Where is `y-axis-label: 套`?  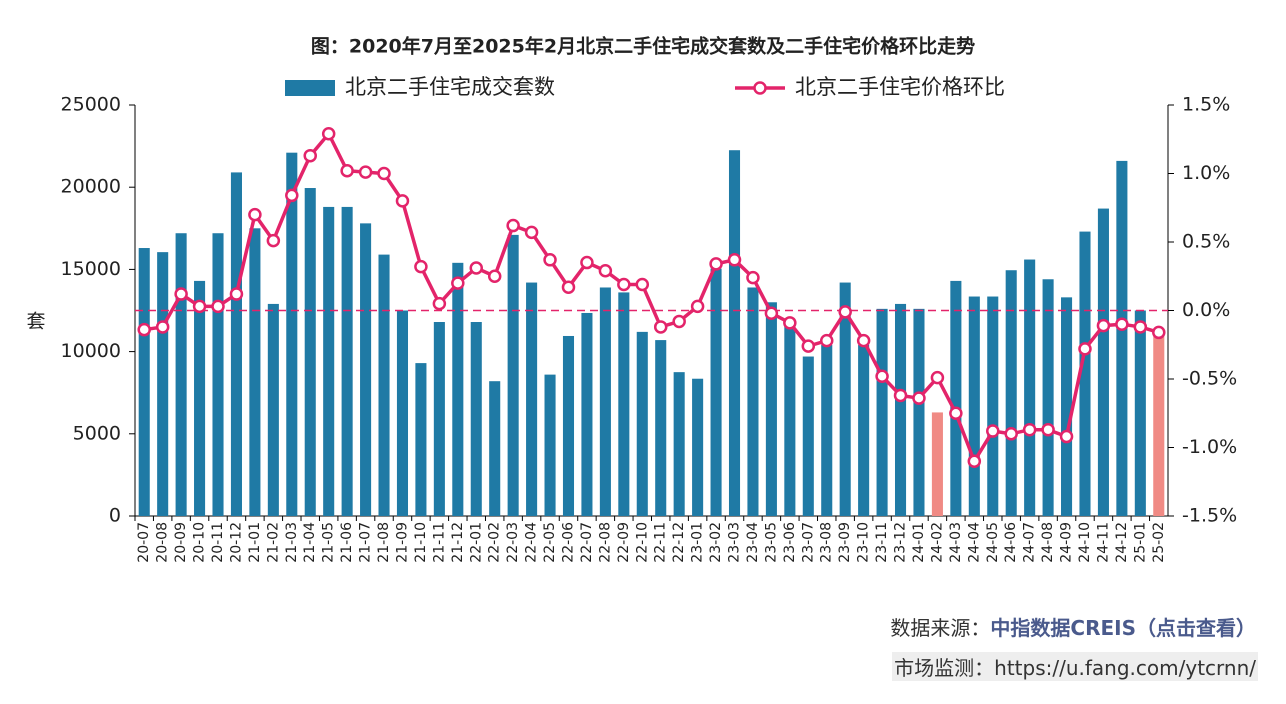 y-axis-label: 套 is located at coordinates (35, 322).